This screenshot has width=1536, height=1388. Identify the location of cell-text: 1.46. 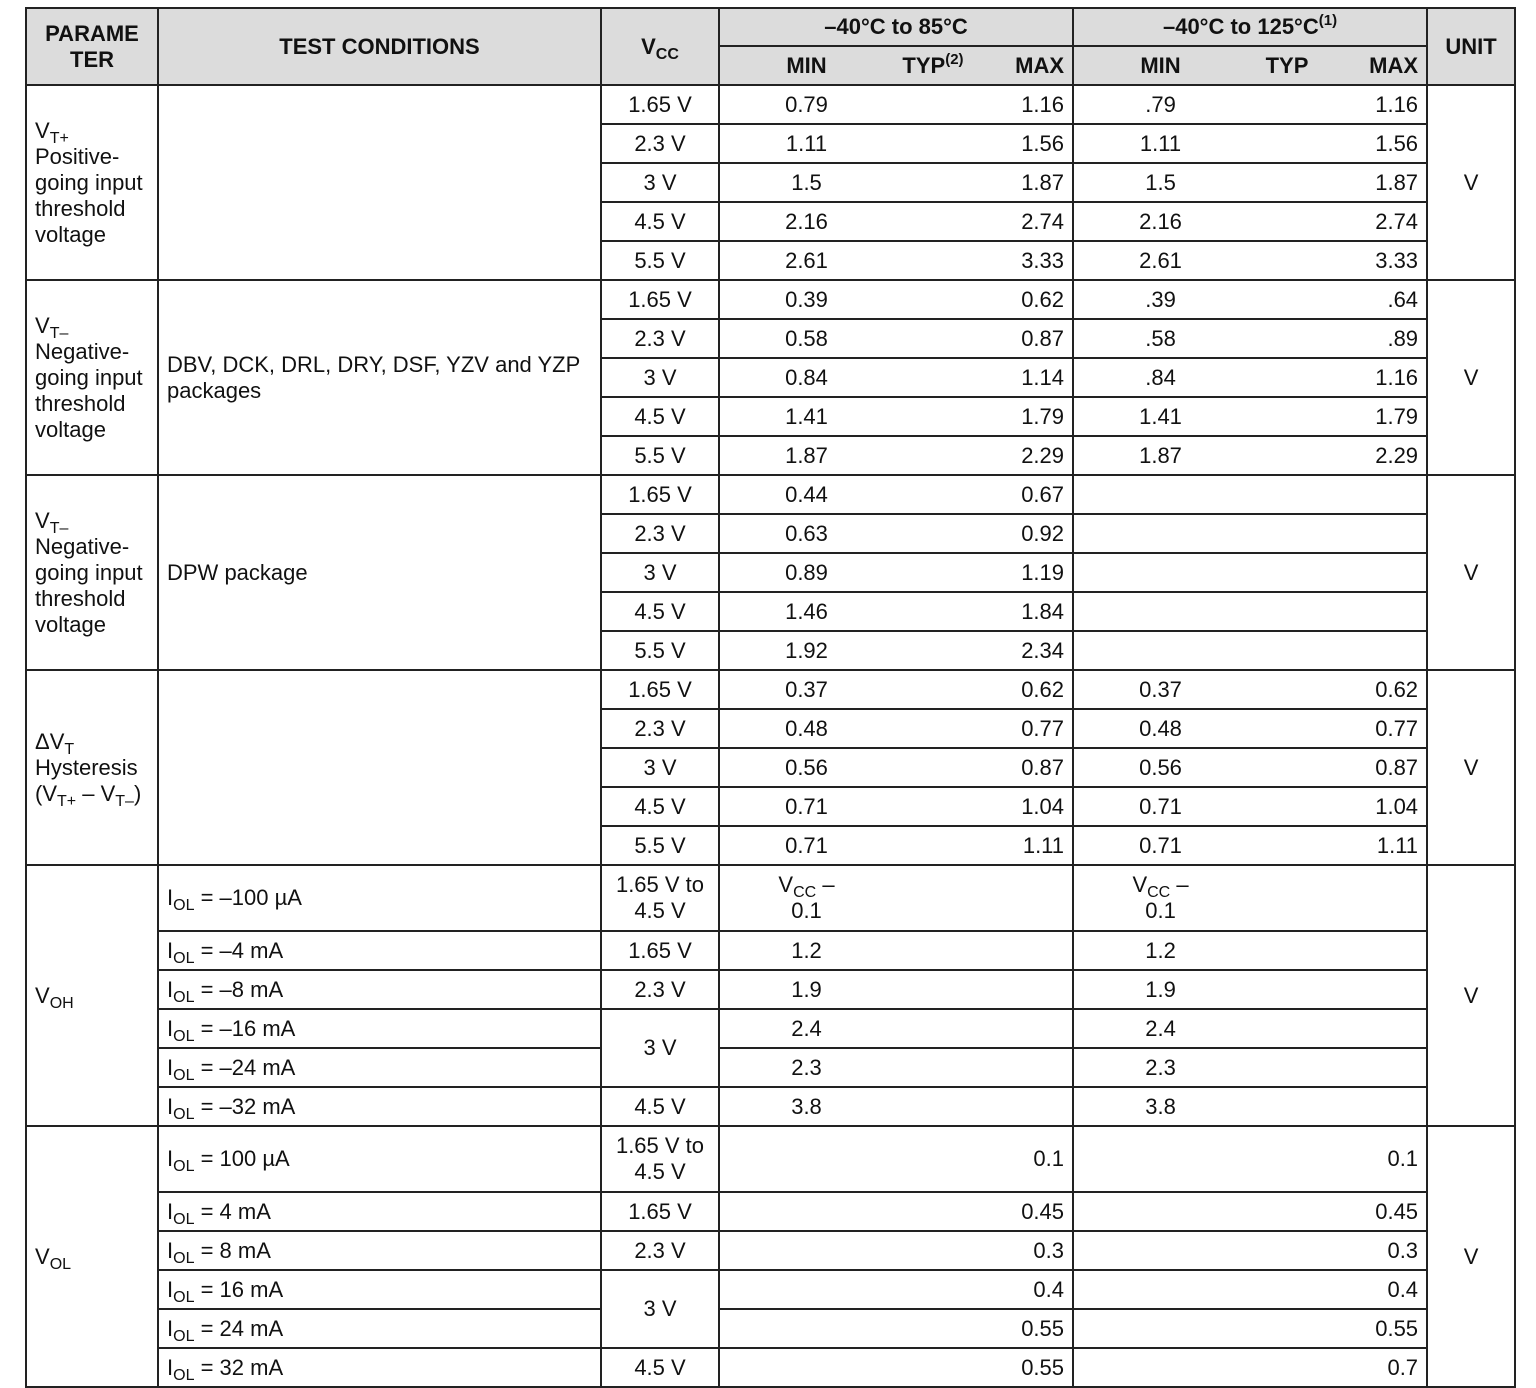
(806, 611).